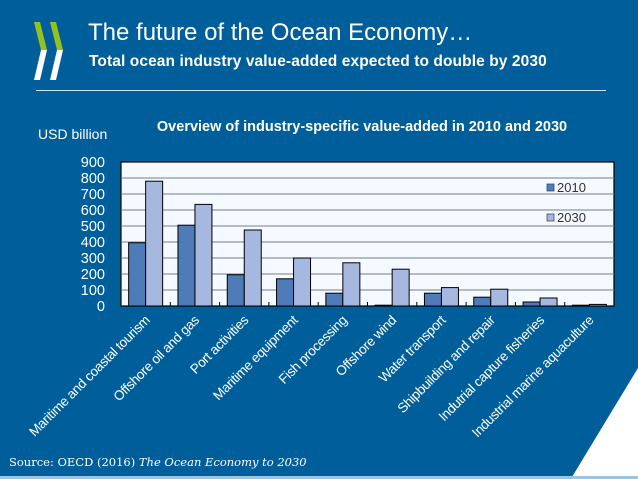  I want to click on legend-label-2030: 2030, so click(571, 217).